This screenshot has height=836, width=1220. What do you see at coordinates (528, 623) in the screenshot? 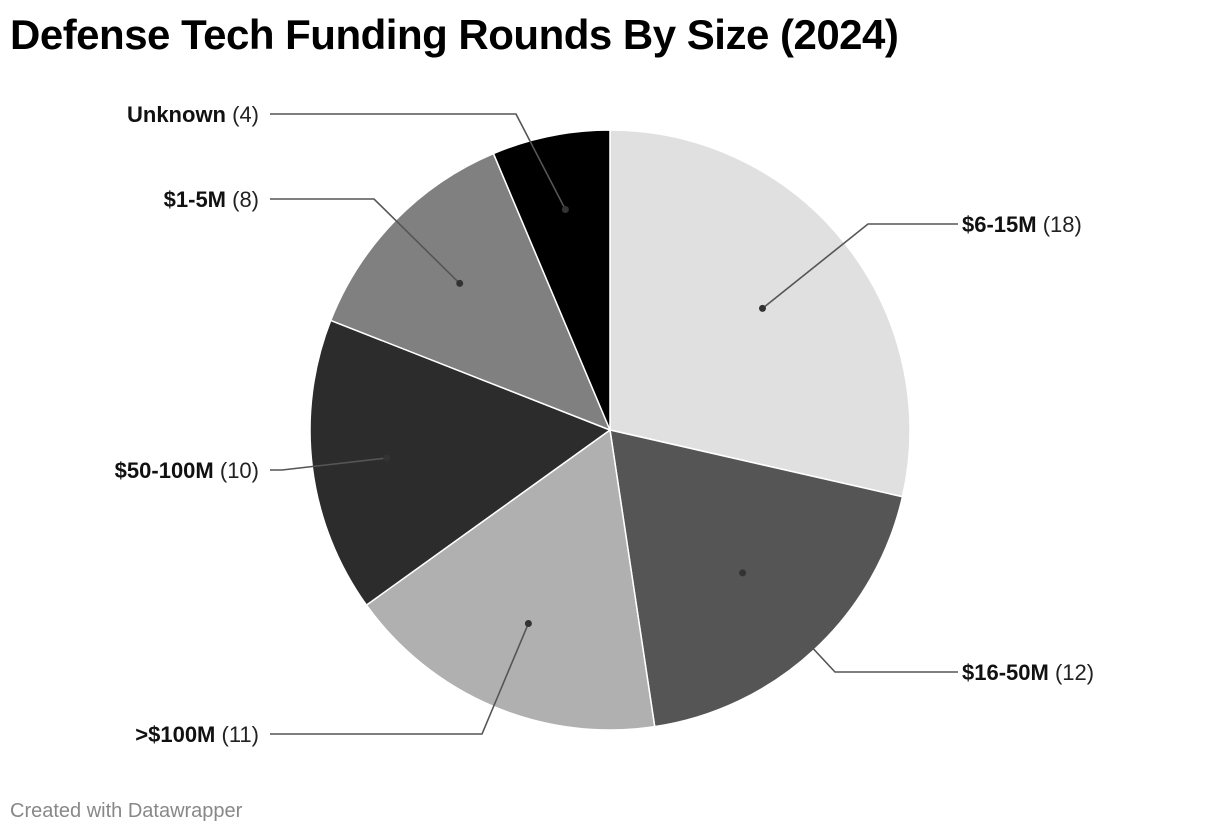
I see `leader-dot-100m` at bounding box center [528, 623].